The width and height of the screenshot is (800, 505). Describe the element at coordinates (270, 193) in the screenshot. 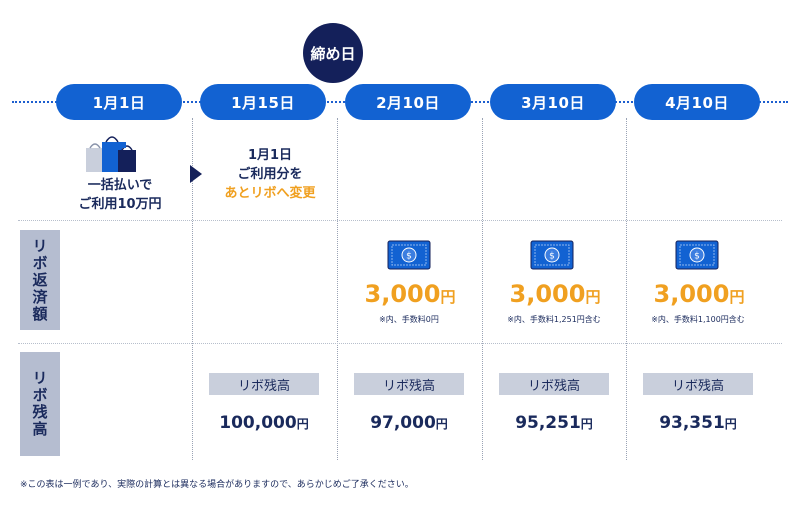

I see `change-line3: あとリボへ変更` at that location.